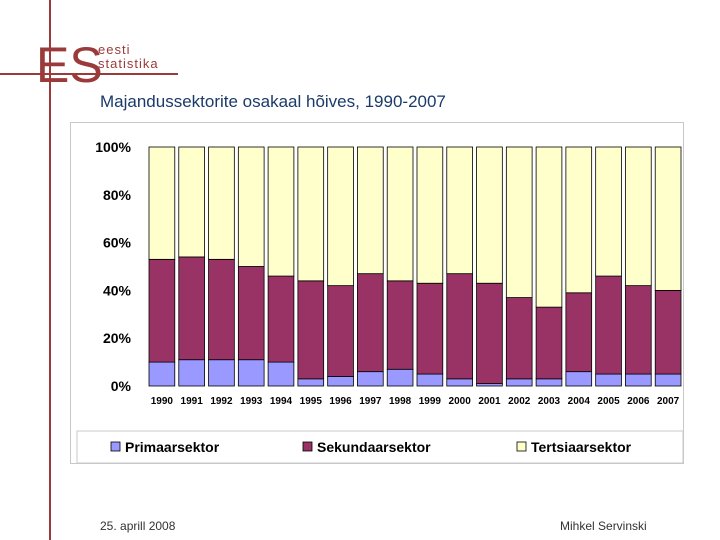 Image resolution: width=720 pixels, height=540 pixels. I want to click on brand-horizontal-line, so click(89, 74).